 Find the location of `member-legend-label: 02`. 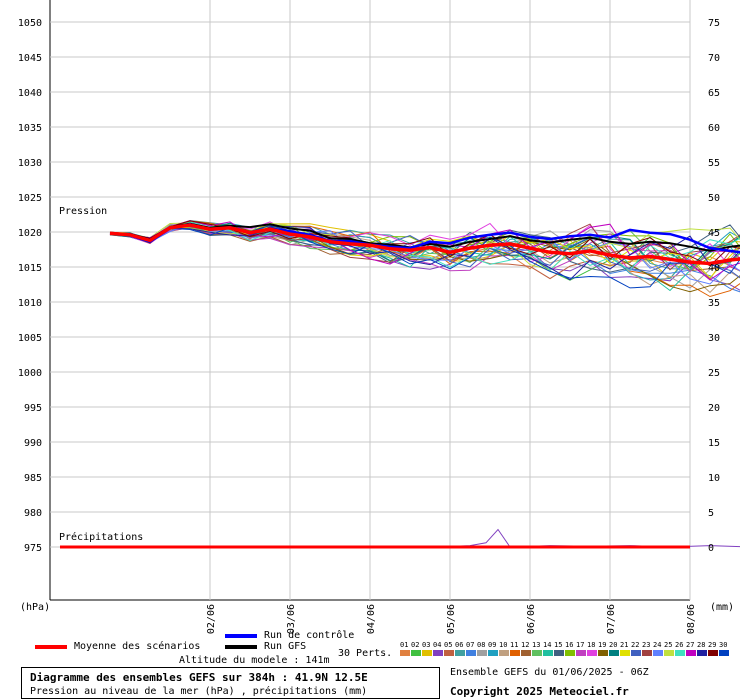

member-legend-label: 02 is located at coordinates (415, 645).